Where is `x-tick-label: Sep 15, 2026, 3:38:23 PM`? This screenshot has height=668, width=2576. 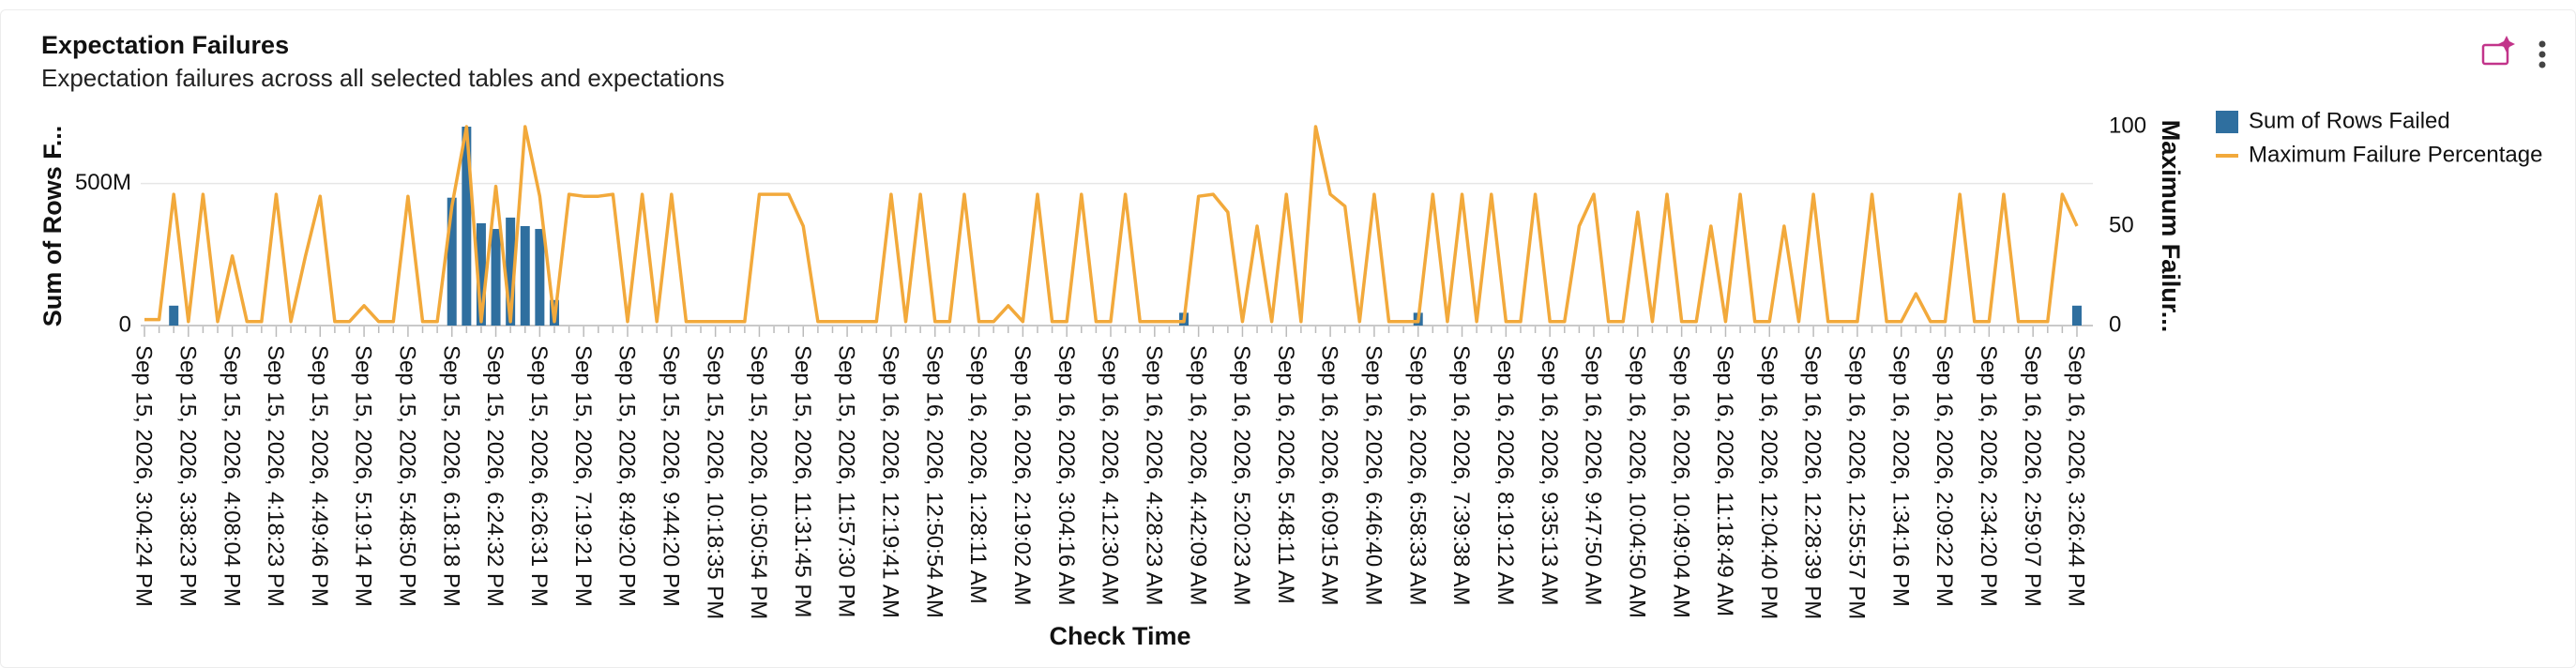
x-tick-label: Sep 15, 2026, 3:38:23 PM is located at coordinates (187, 476).